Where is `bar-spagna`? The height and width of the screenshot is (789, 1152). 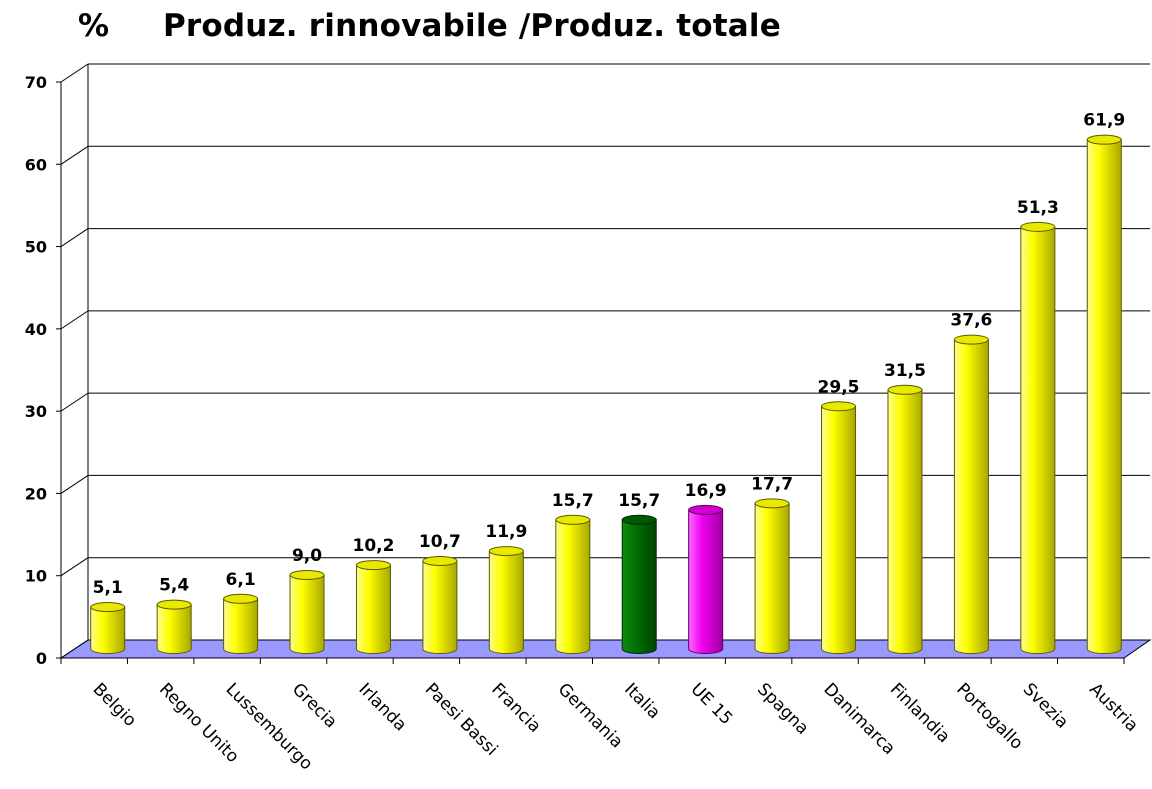 bar-spagna is located at coordinates (772, 576).